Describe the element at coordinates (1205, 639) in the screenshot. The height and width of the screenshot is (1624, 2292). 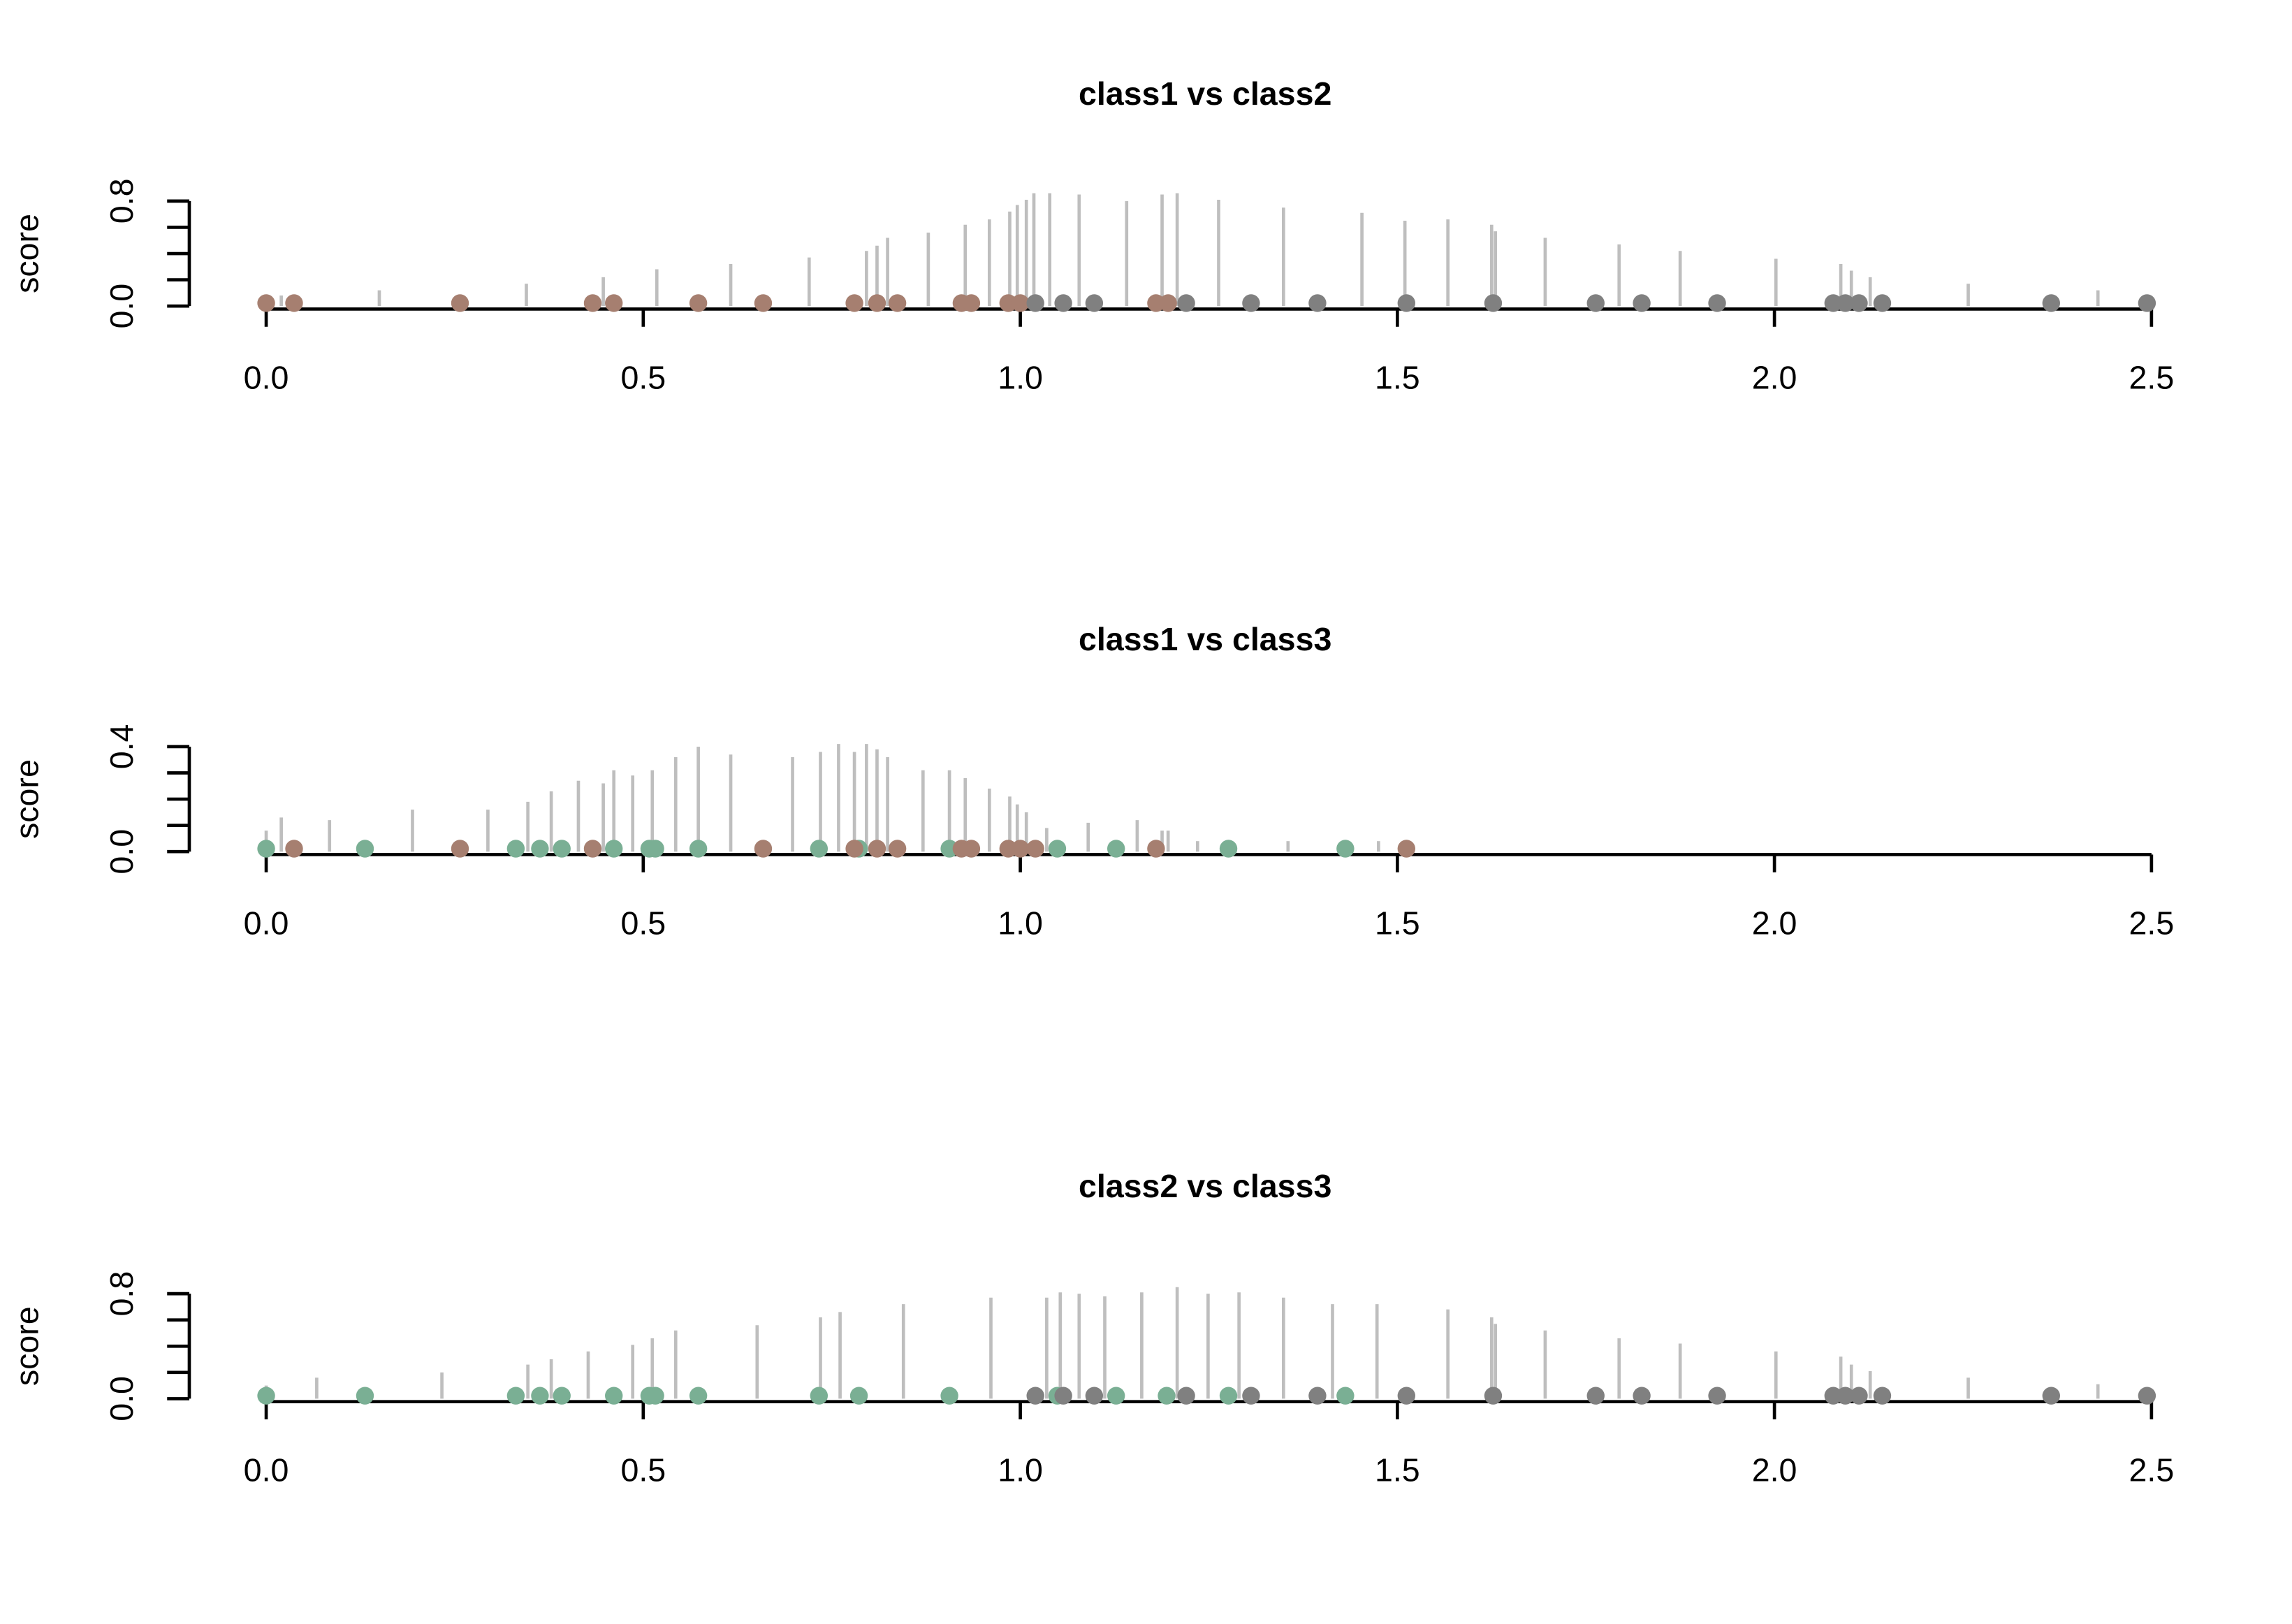
I see `panel-title: class1 vs class3` at that location.